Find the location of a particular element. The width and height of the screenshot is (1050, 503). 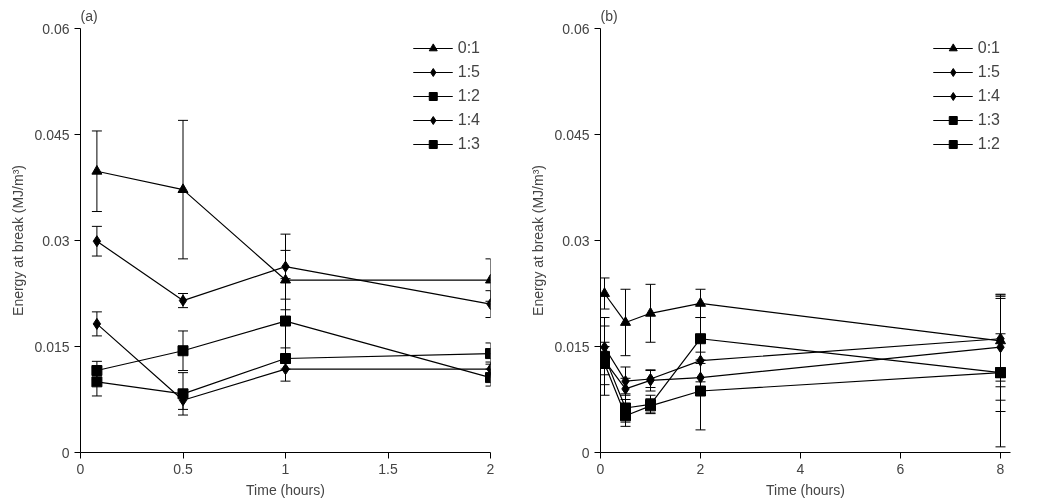

x-tick-label: 1 is located at coordinates (285, 468).